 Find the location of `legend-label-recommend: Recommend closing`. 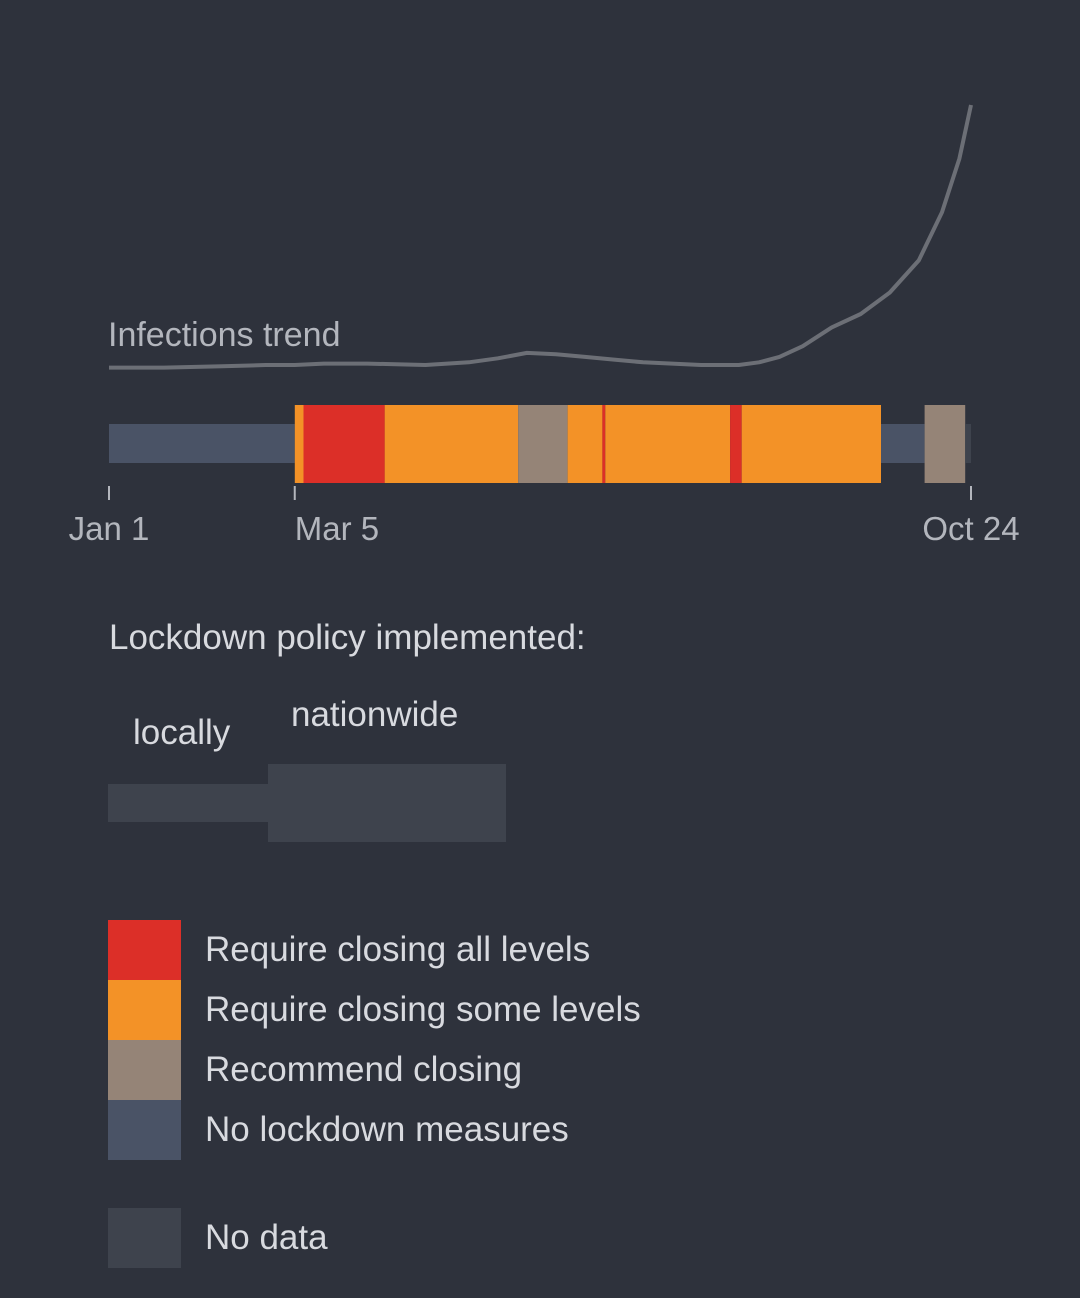

legend-label-recommend: Recommend closing is located at coordinates (364, 1069).